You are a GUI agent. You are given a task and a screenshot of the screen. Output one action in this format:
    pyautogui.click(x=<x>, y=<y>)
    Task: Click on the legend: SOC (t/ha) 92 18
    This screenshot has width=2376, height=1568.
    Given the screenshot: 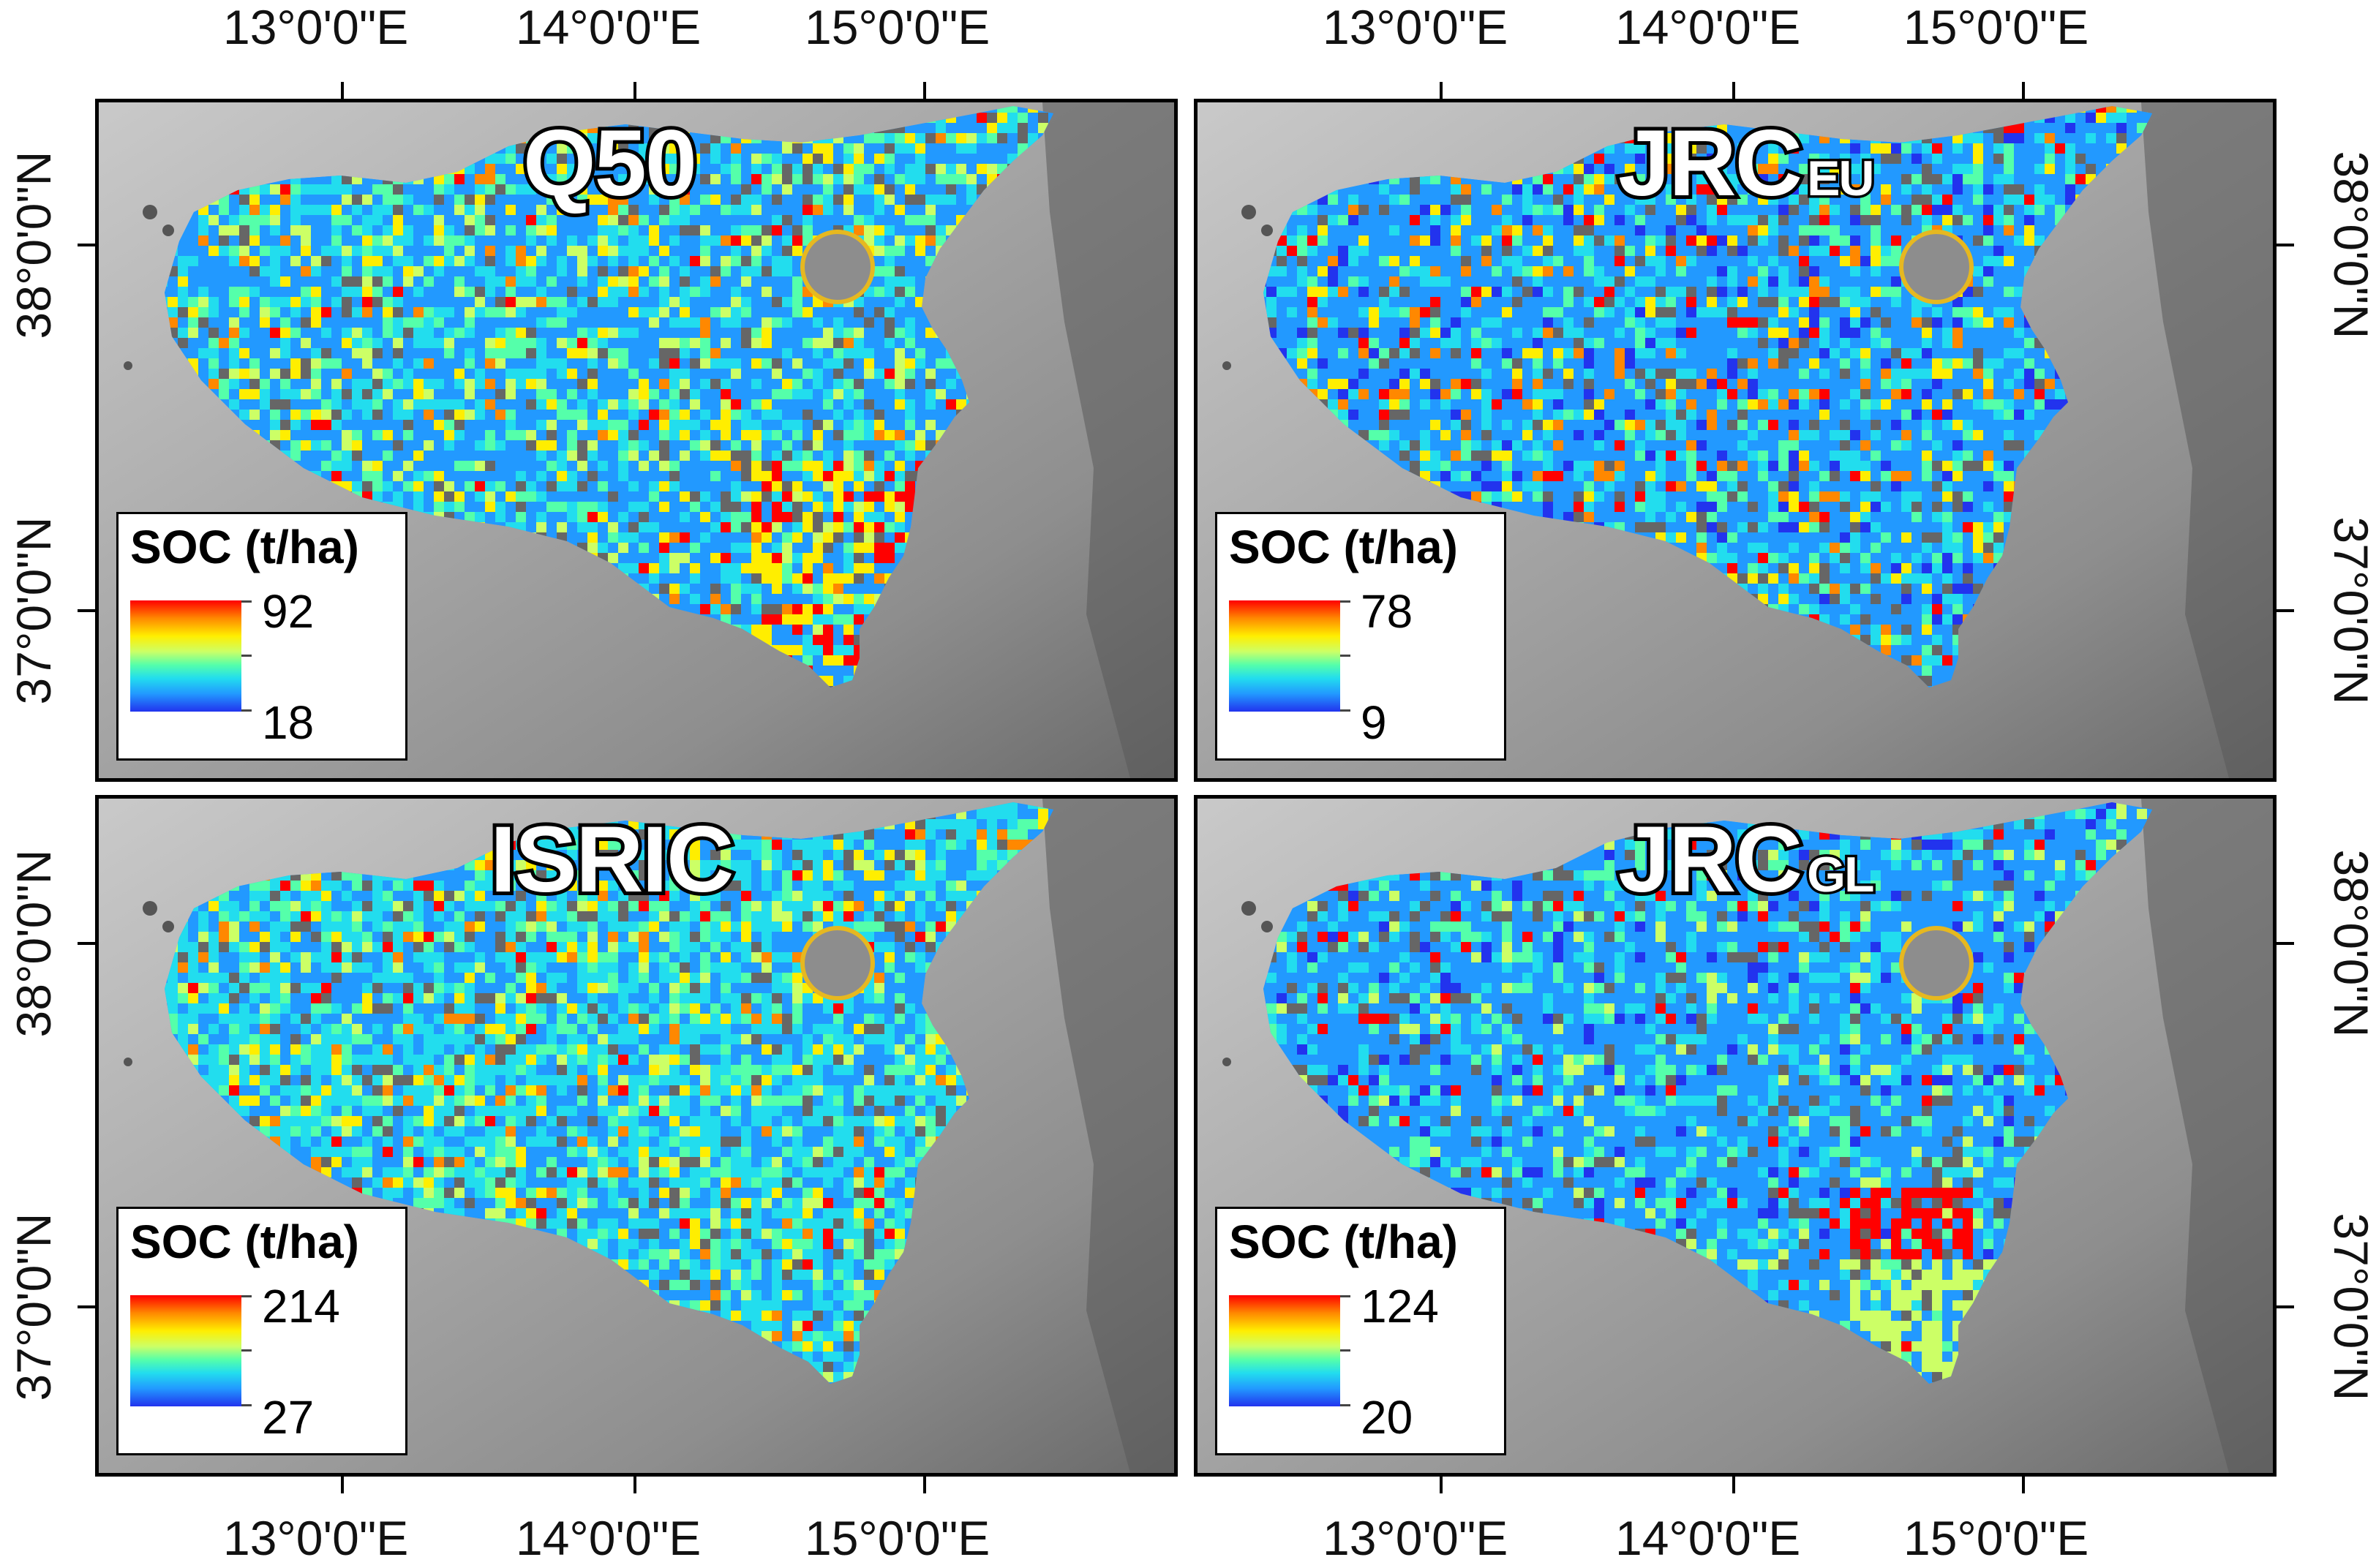 What is the action you would take?
    pyautogui.click(x=261, y=636)
    